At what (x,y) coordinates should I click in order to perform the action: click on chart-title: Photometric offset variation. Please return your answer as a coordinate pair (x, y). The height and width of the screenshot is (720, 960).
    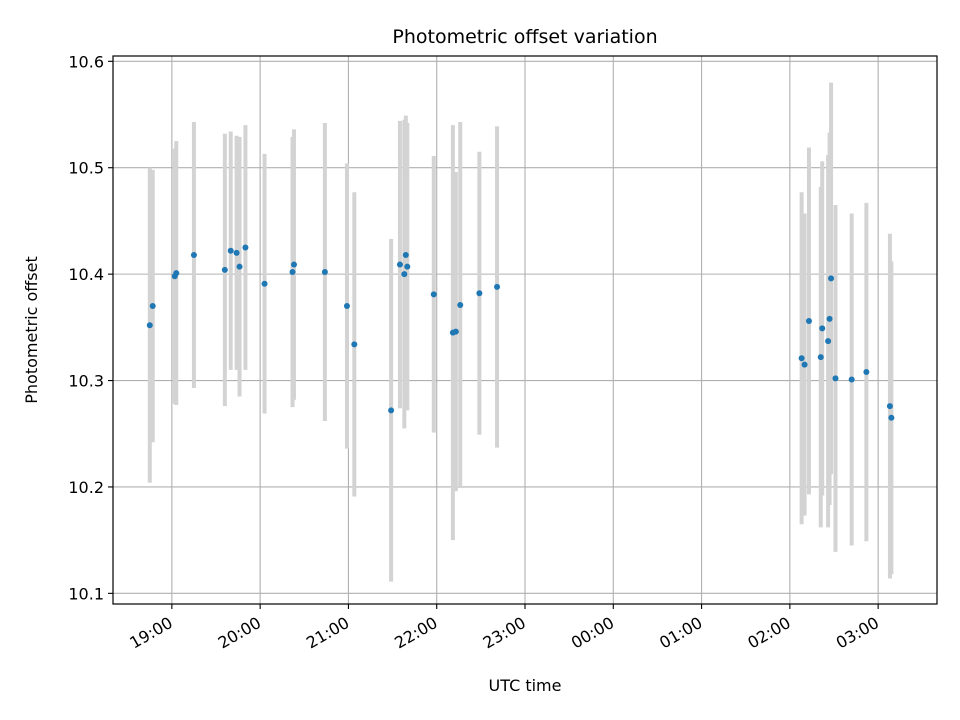
    Looking at the image, I should click on (524, 37).